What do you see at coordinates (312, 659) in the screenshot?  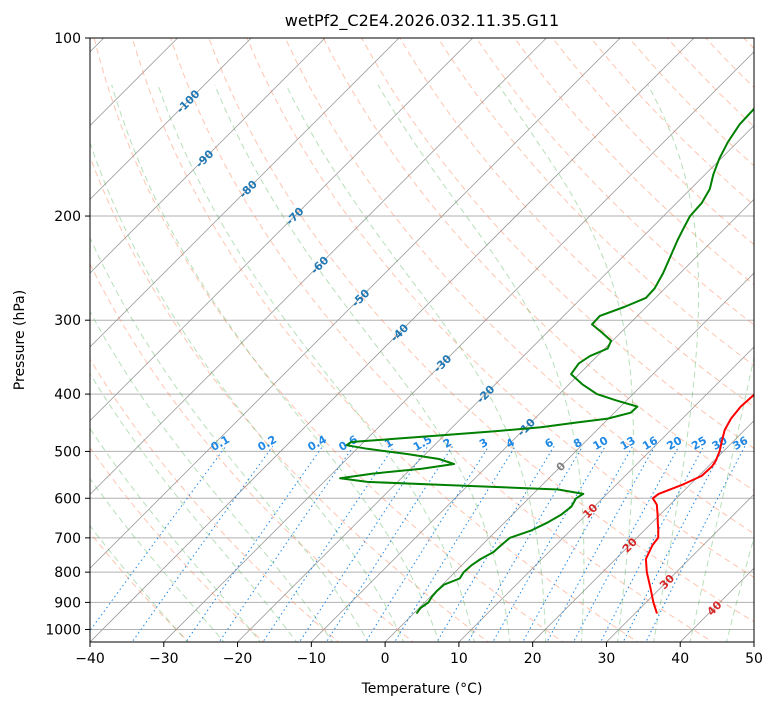 I see `x-tick-label: −10` at bounding box center [312, 659].